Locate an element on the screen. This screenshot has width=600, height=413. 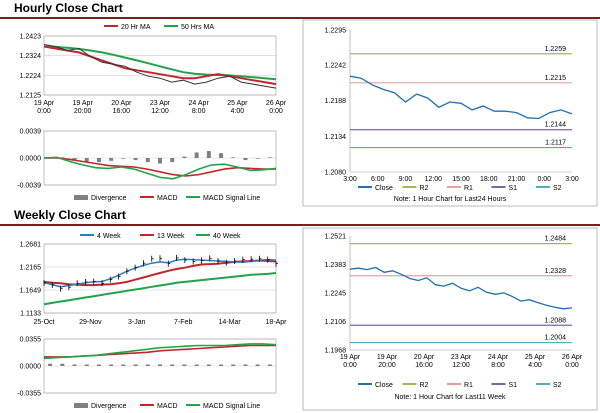
hourly-50hr-ma-line is located at coordinates (160, 63).